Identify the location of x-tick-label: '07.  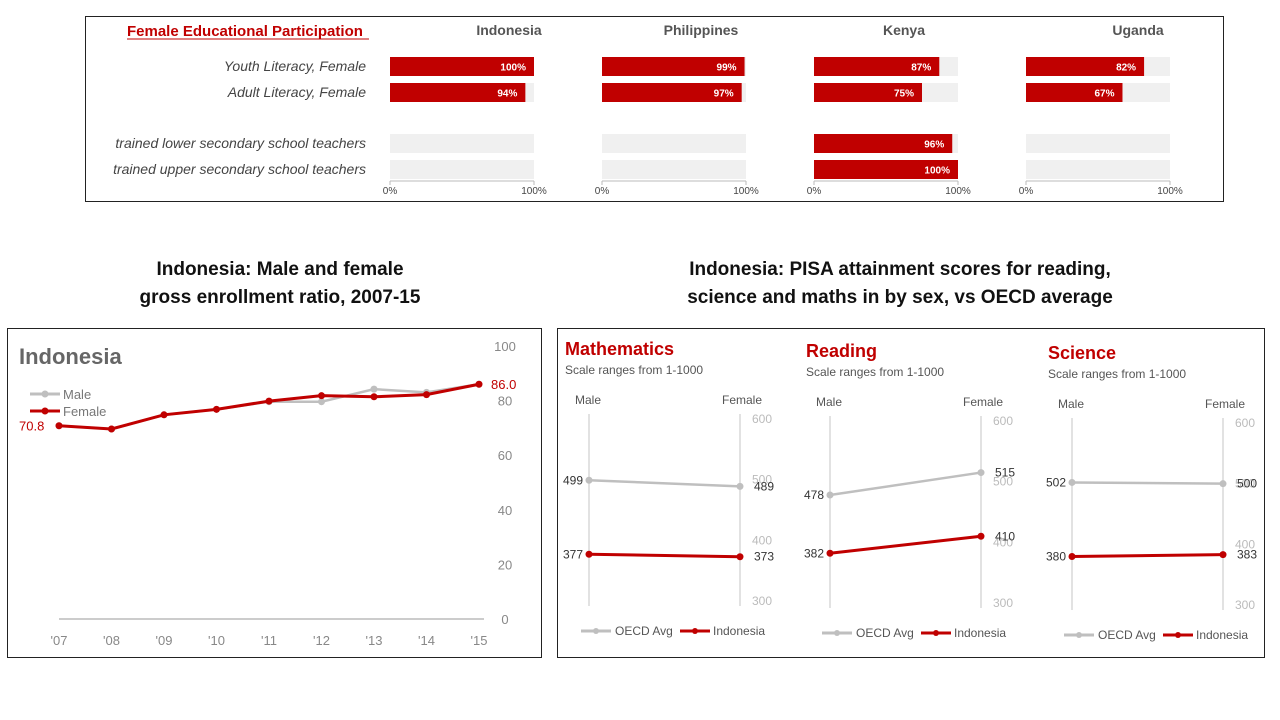
(59, 640).